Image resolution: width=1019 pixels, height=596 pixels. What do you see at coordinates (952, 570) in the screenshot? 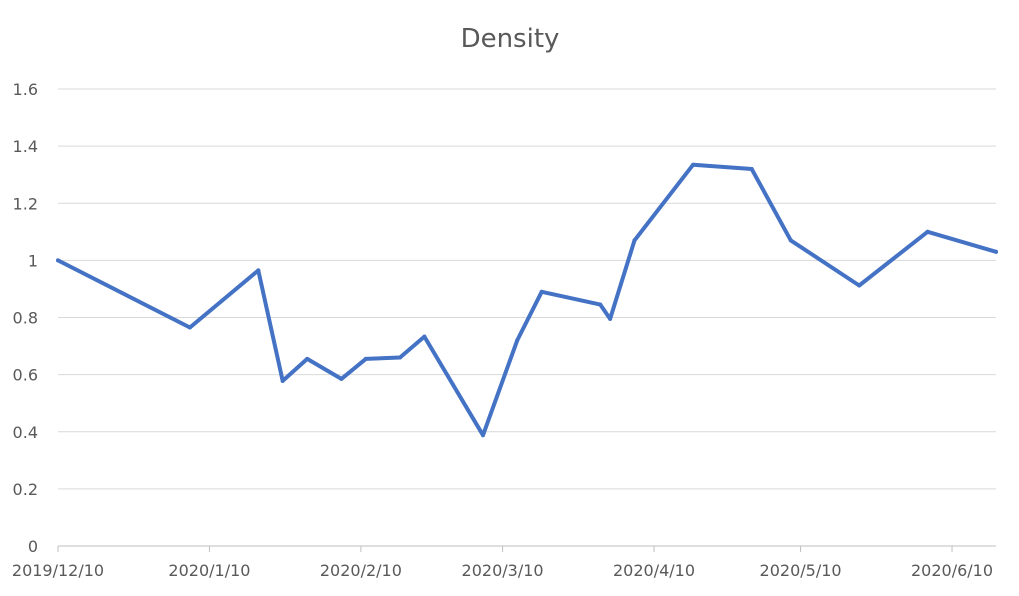
I see `x-tick-label: 2020/6/10` at bounding box center [952, 570].